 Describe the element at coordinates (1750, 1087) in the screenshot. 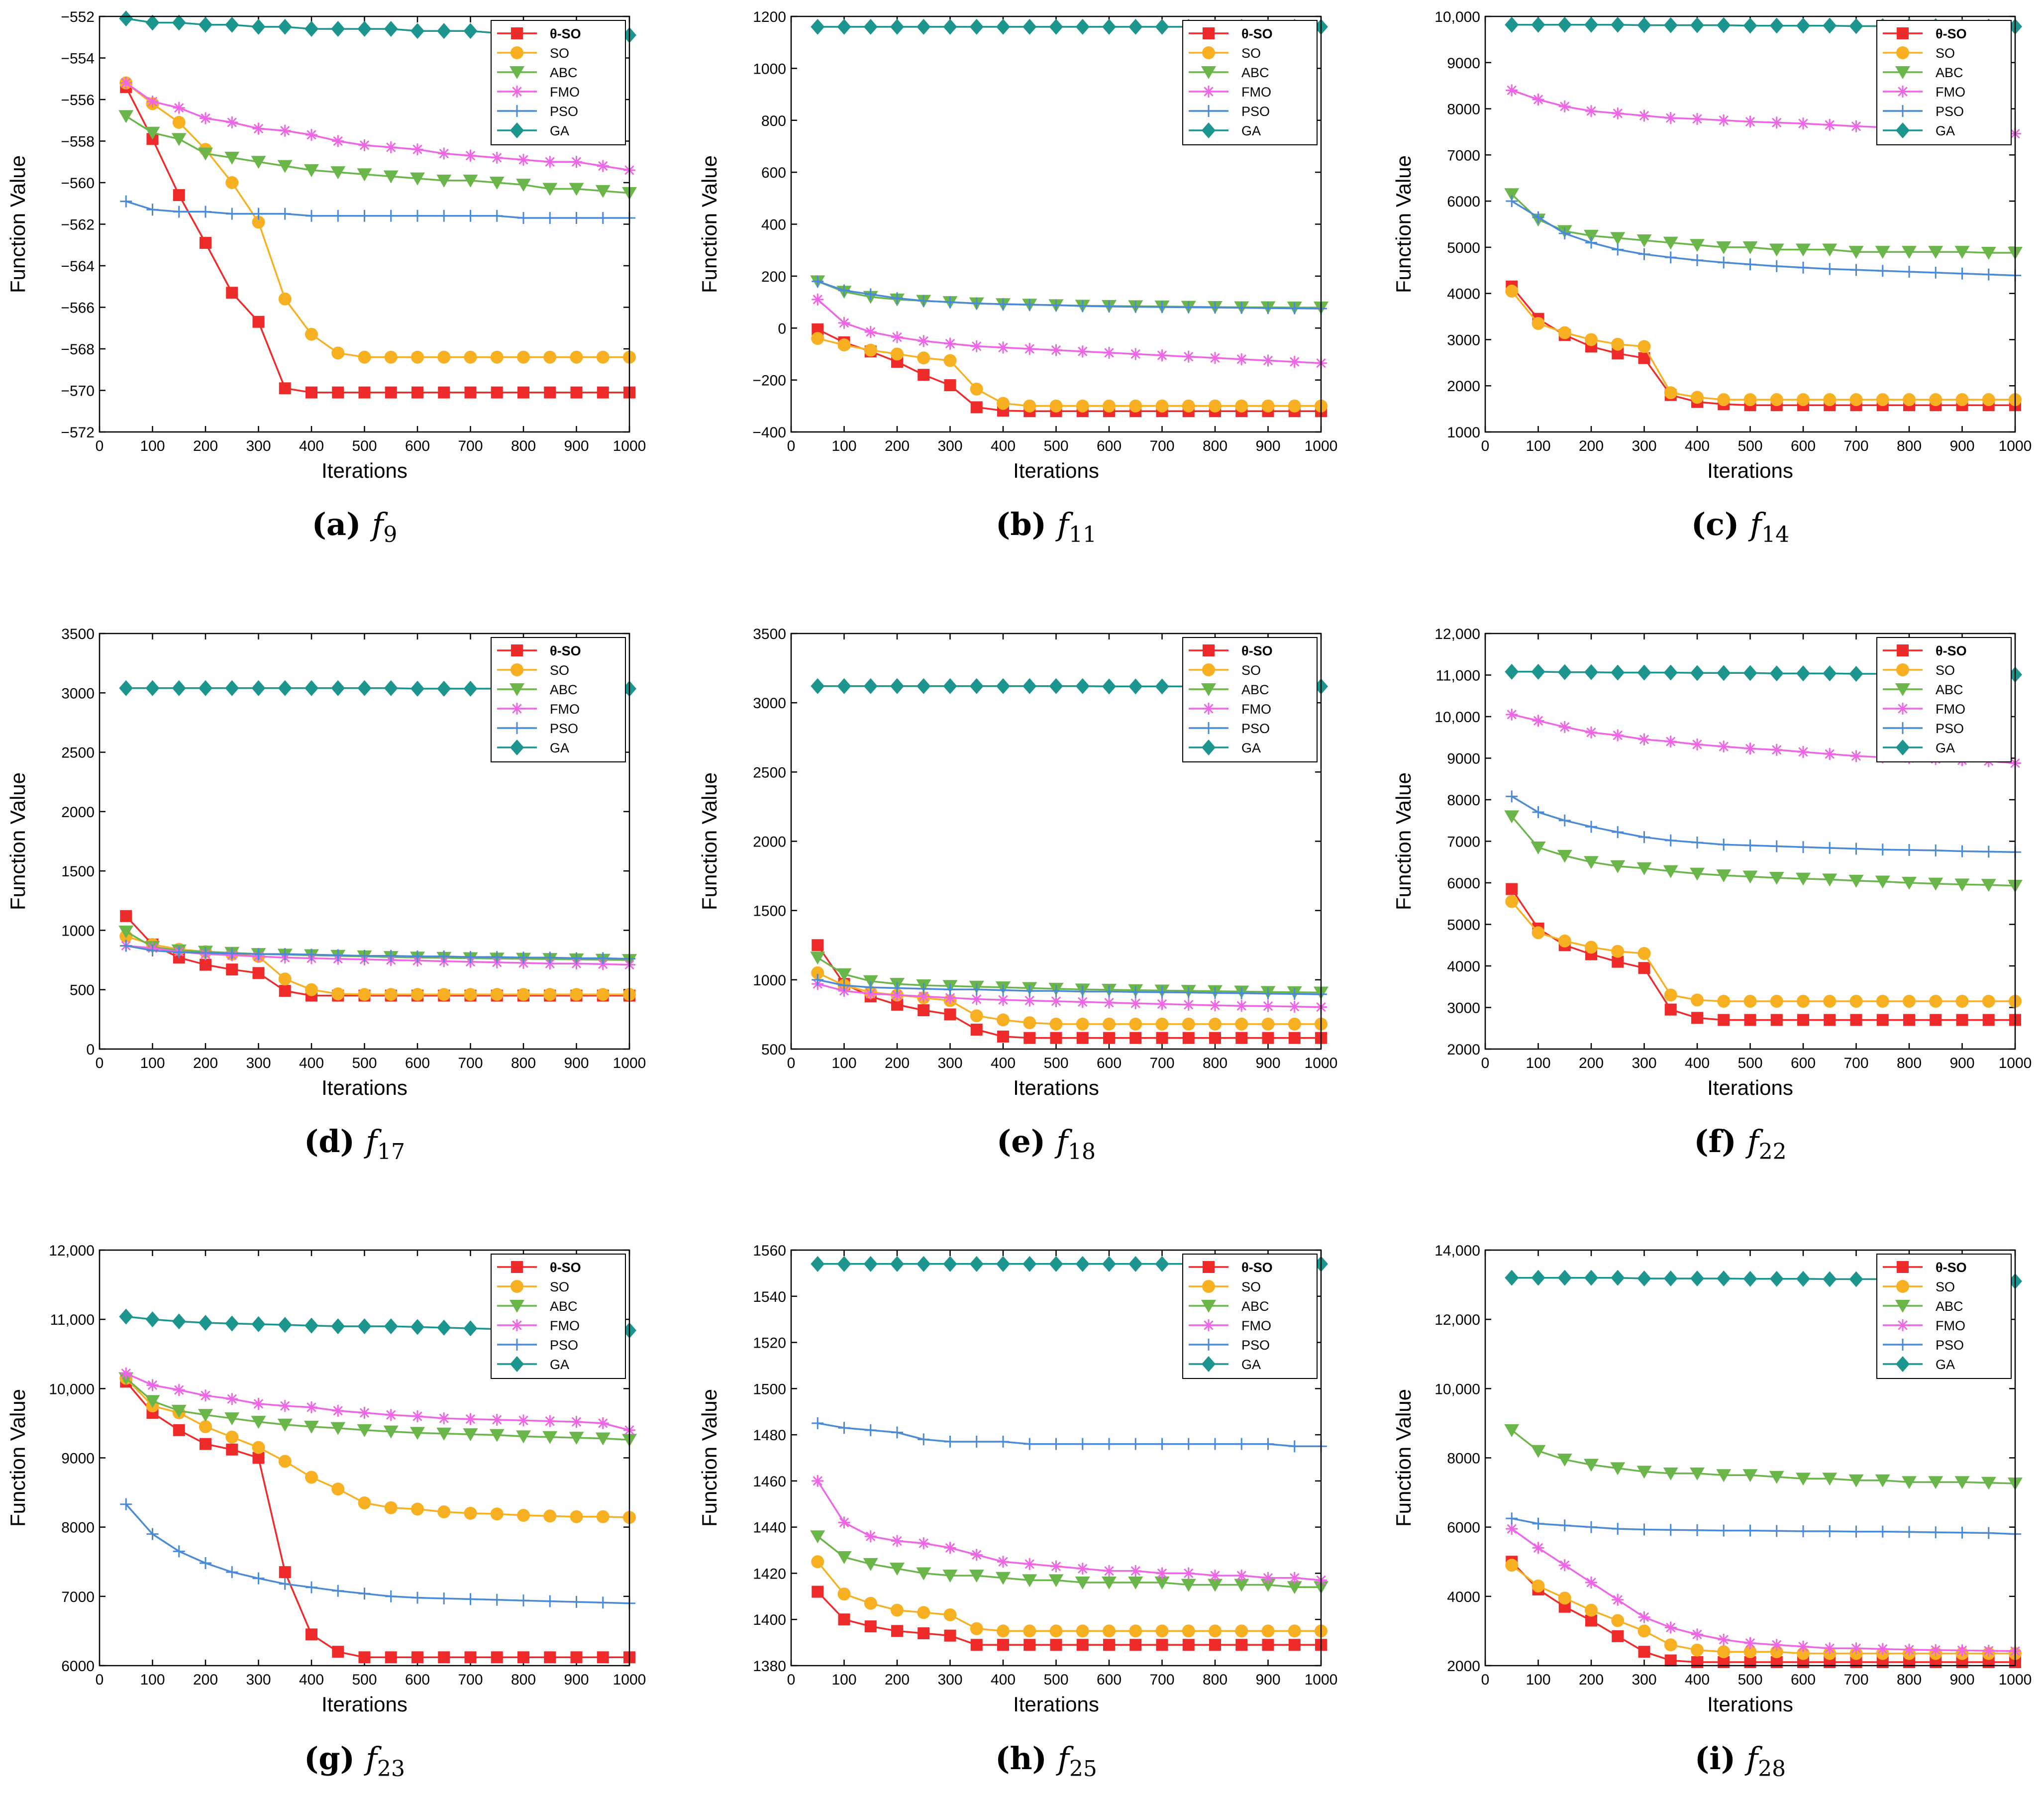

I see `x-axis-title: Iterations` at that location.